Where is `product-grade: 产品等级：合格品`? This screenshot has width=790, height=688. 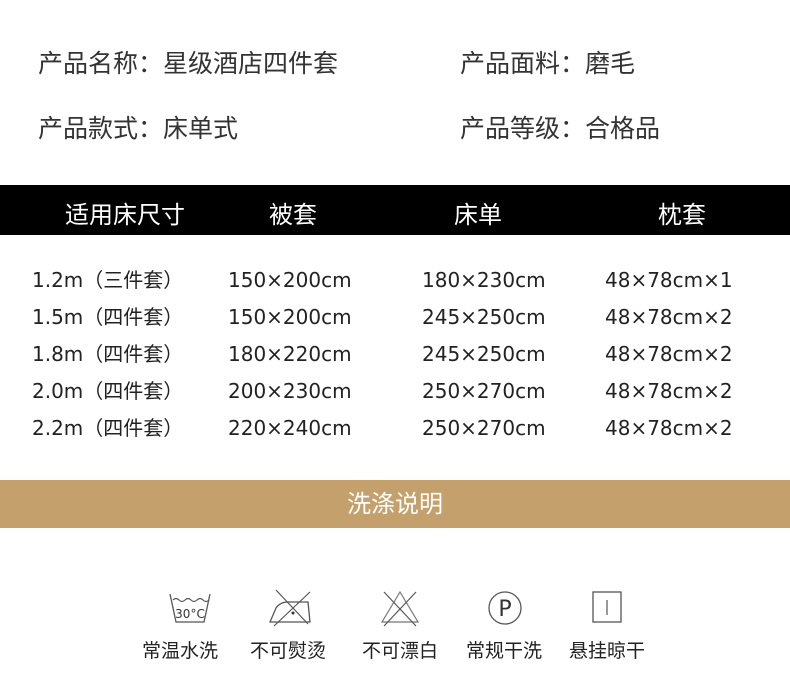
product-grade: 产品等级：合格品 is located at coordinates (560, 128).